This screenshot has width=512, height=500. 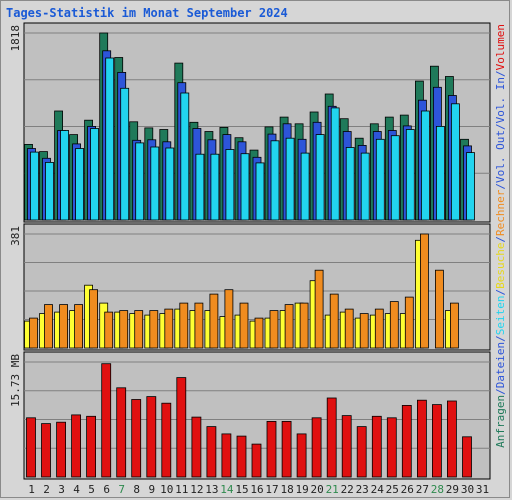 I want to click on x-tick-label: 22, so click(x=347, y=489).